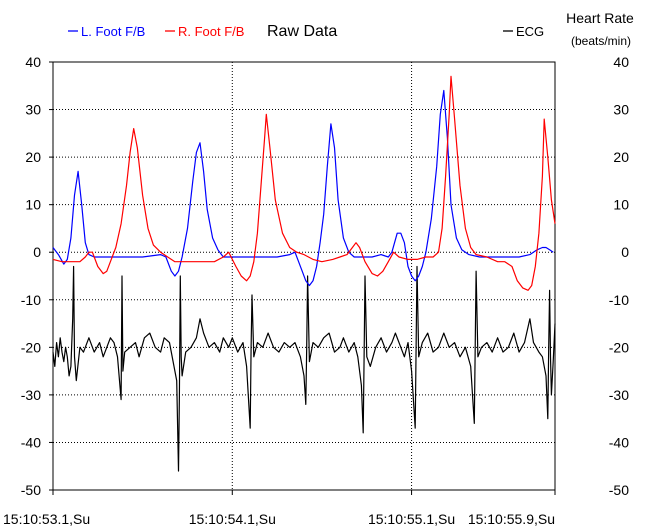 Image resolution: width=664 pixels, height=531 pixels. I want to click on right-axis-label: Heart Rate, so click(600, 18).